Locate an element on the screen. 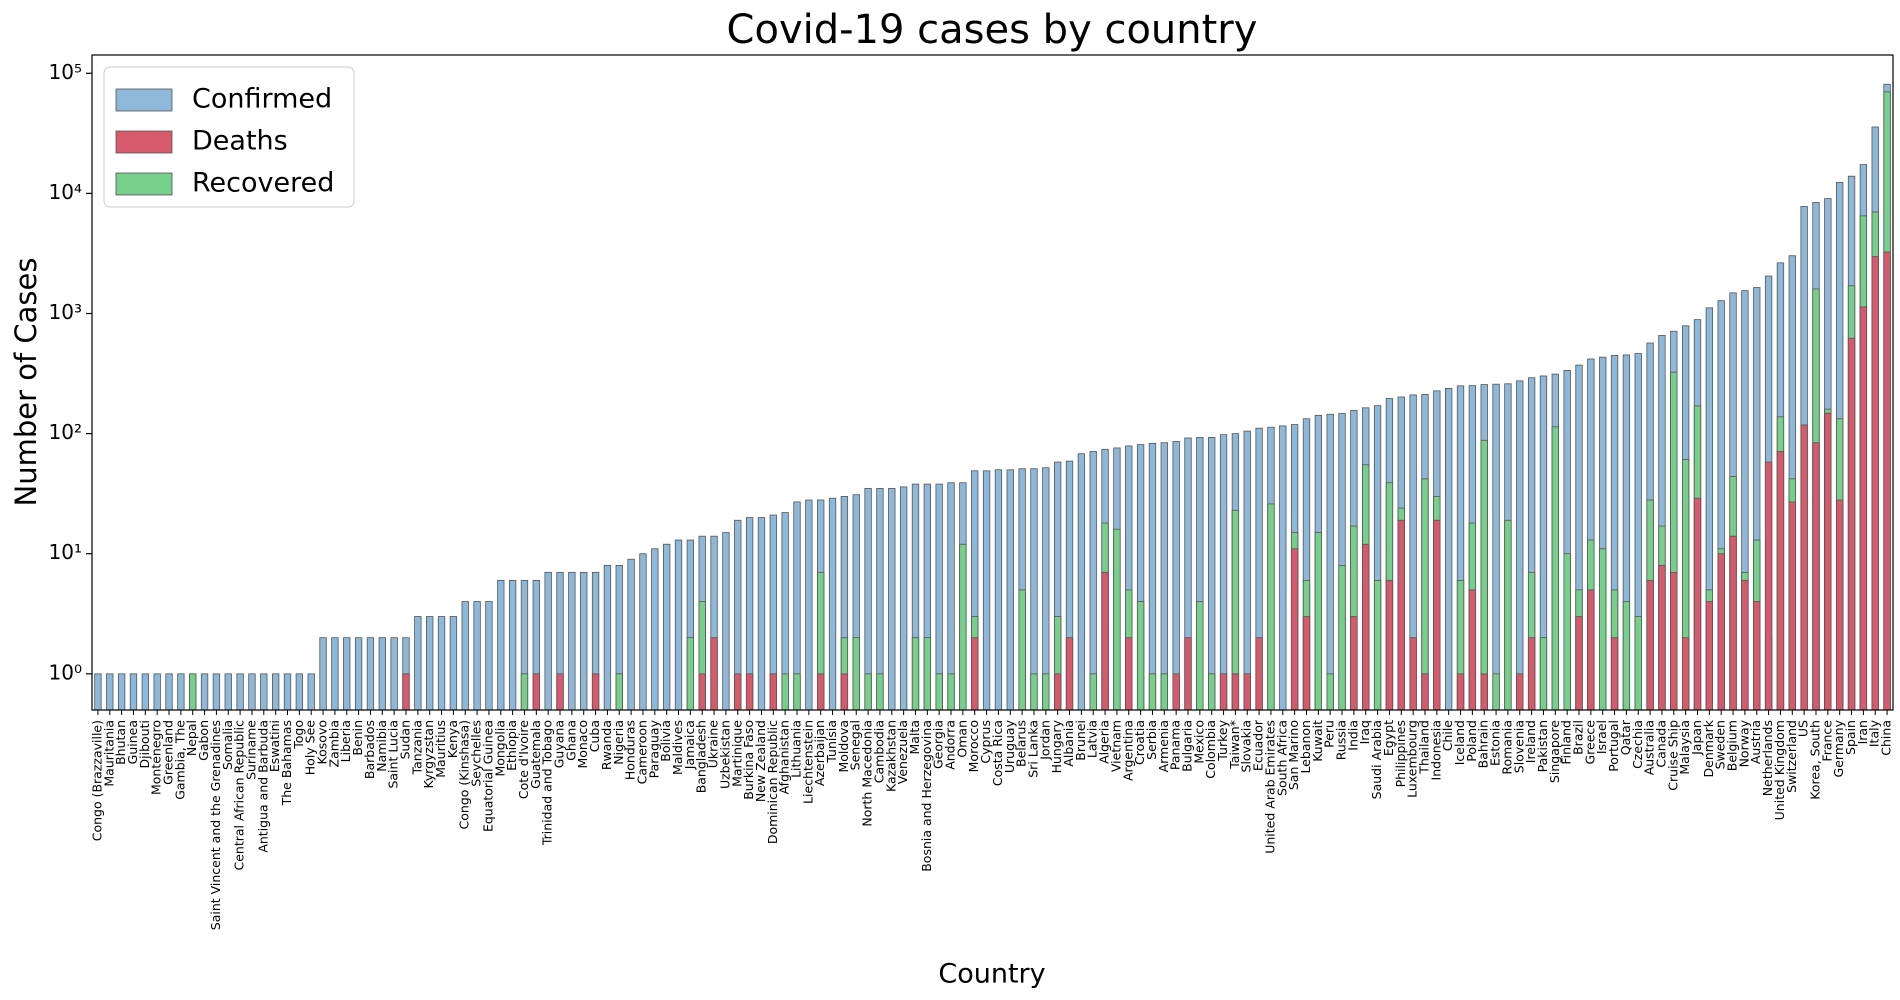  x-tick-label: Ghana is located at coordinates (570, 740).